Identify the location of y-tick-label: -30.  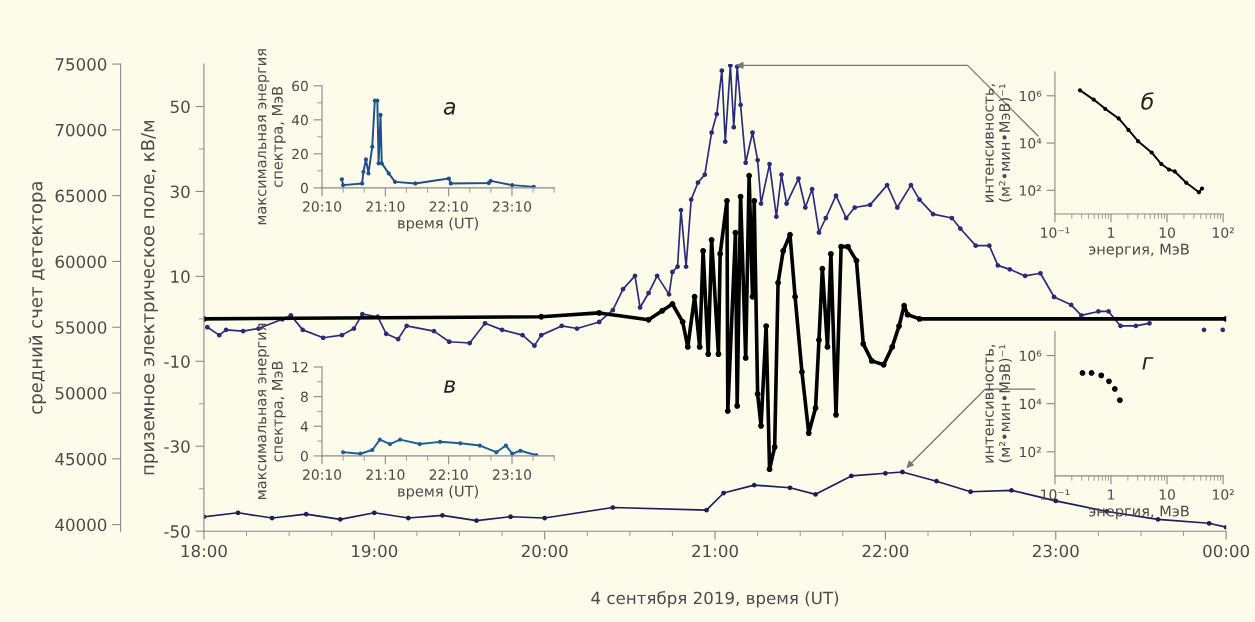
(177, 446).